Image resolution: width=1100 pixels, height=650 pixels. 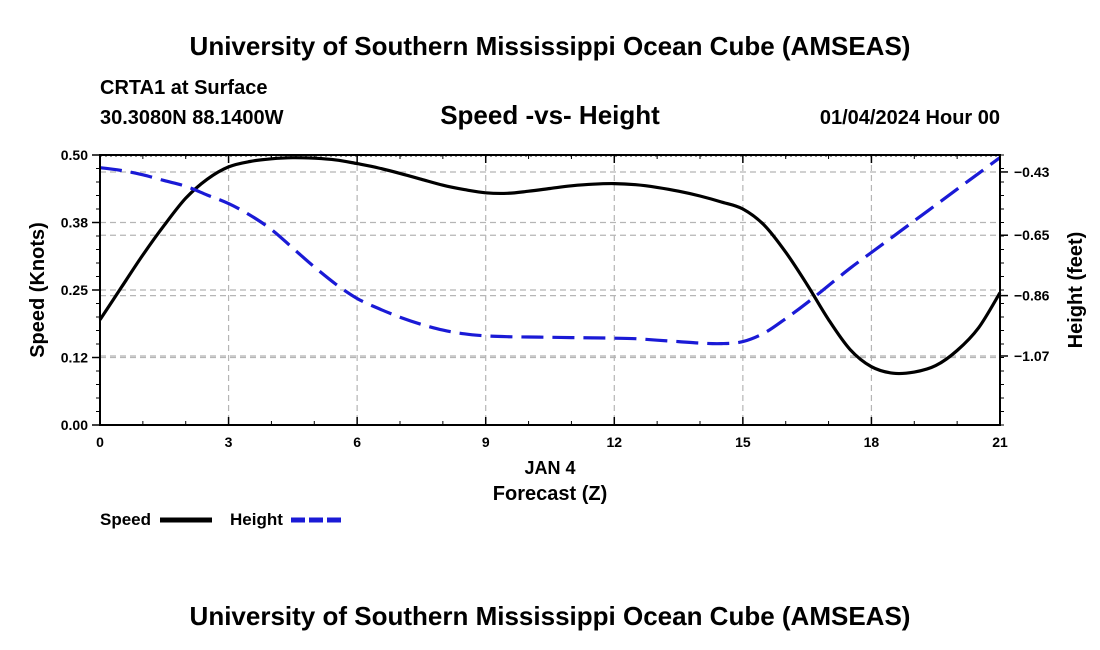 I want to click on y-right-tick-label: −0.65, so click(x=1032, y=235).